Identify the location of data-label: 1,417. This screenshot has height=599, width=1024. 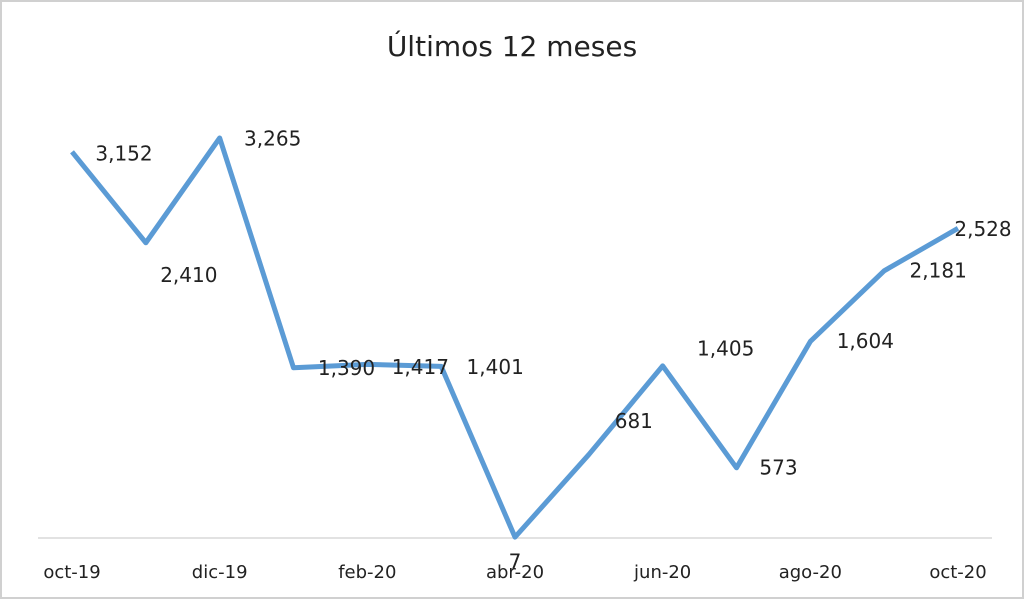
(420, 367).